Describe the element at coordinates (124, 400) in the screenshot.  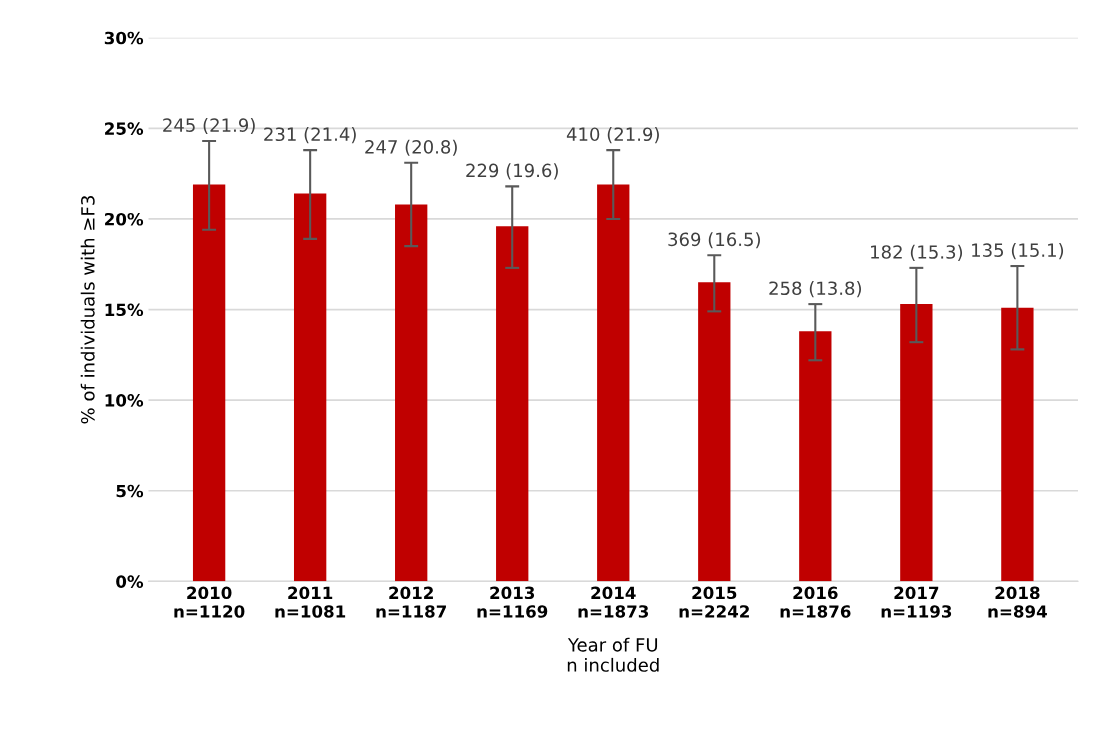
I see `y-tick-label: 10%` at that location.